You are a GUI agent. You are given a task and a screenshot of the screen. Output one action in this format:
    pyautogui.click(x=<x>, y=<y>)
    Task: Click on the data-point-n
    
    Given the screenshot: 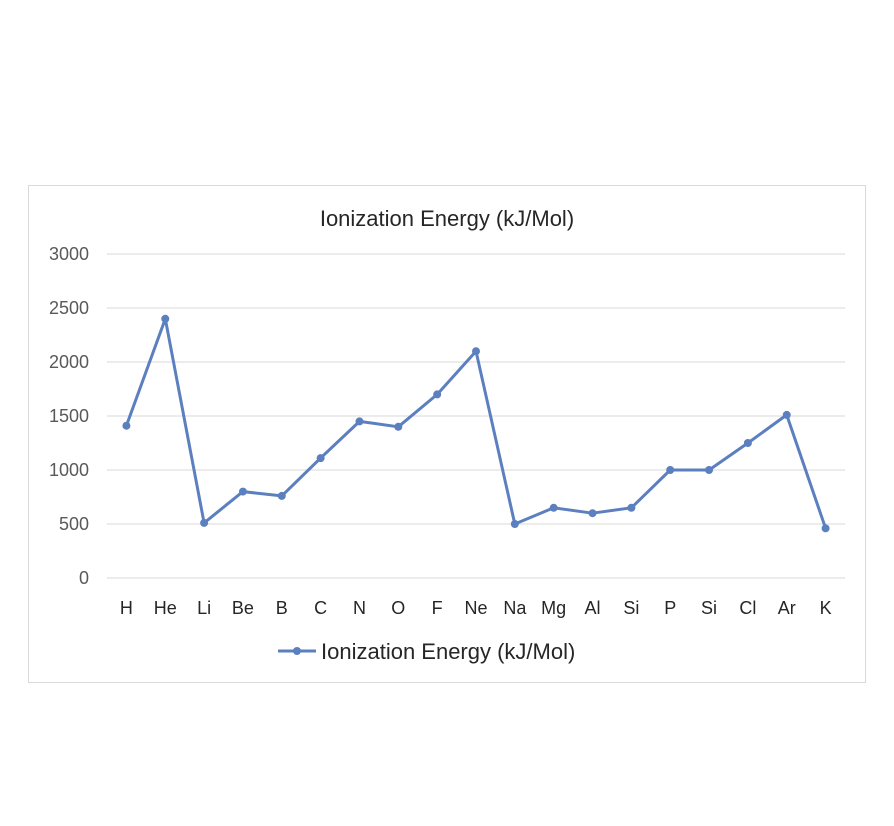 What is the action you would take?
    pyautogui.click(x=359, y=421)
    